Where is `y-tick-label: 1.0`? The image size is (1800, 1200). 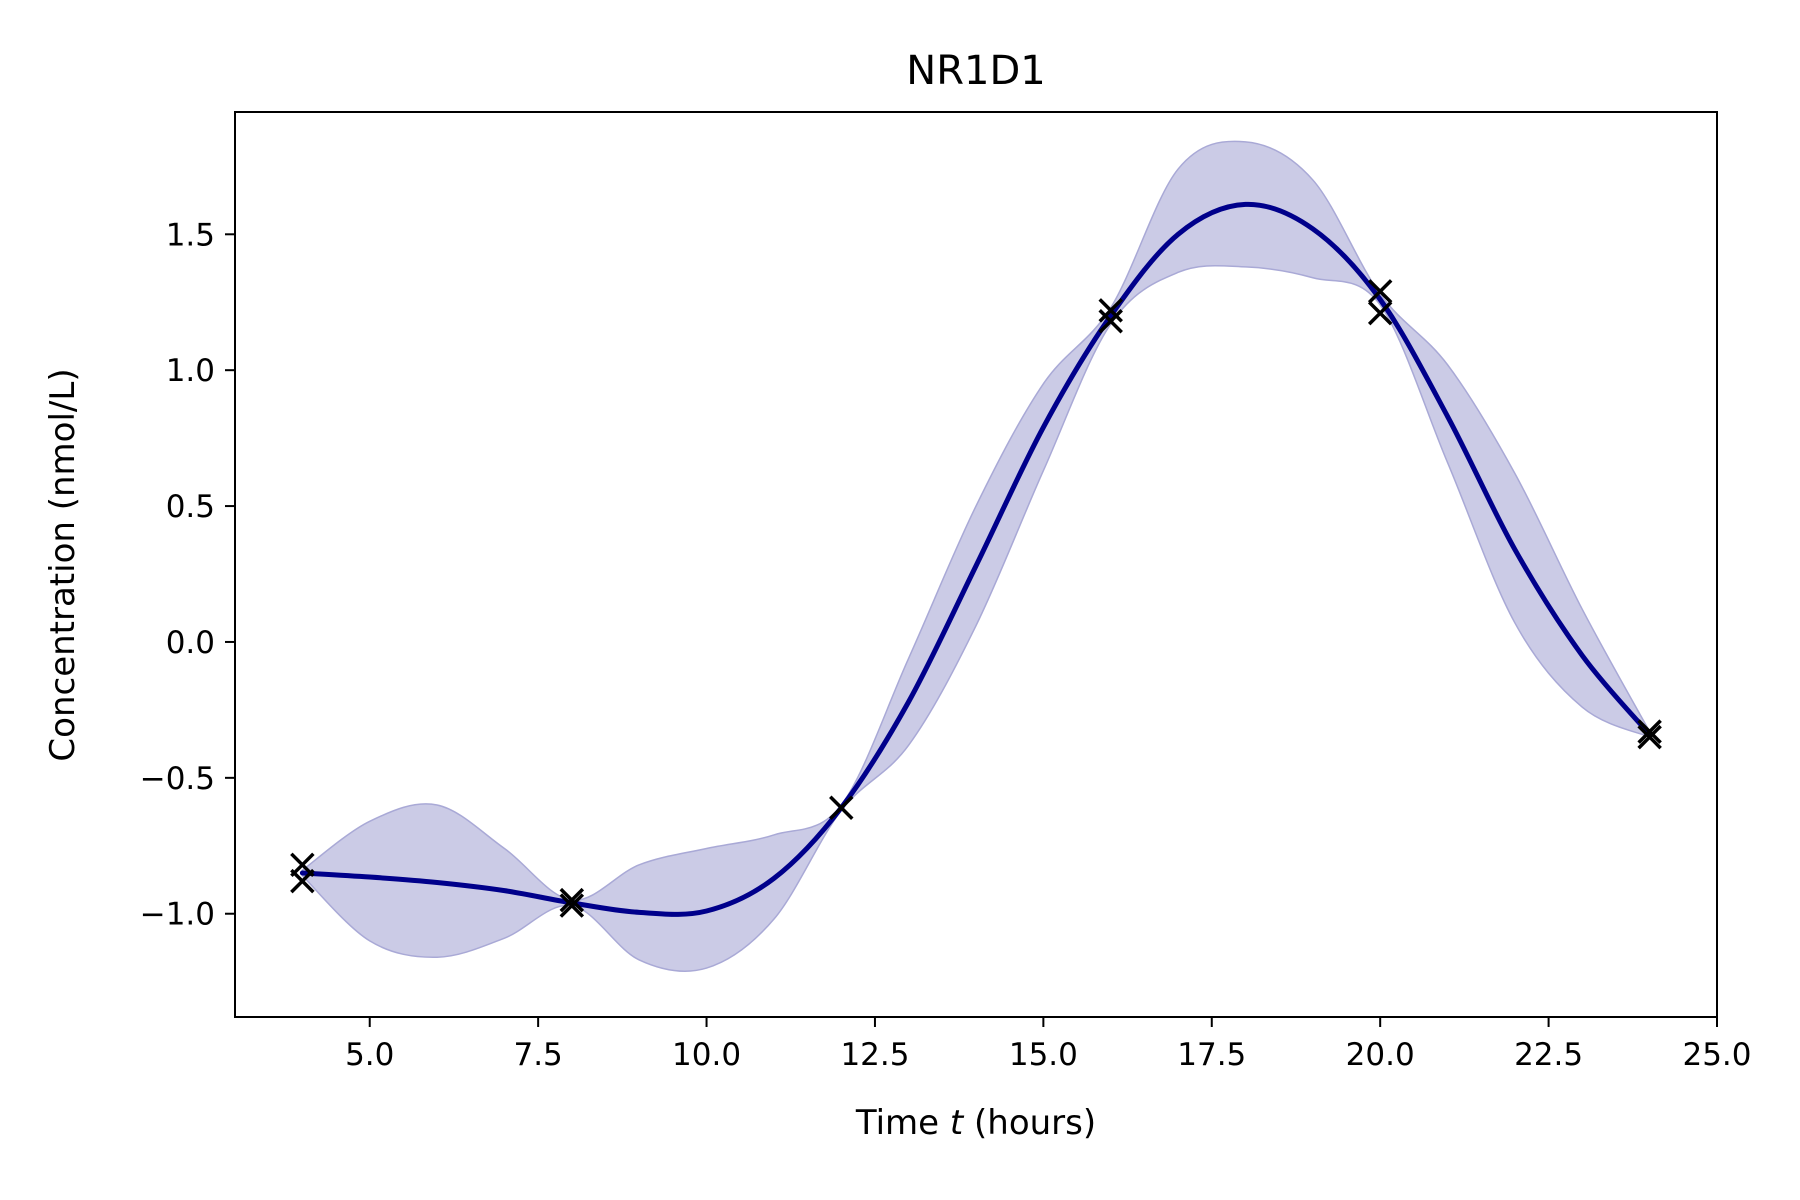
y-tick-label: 1.0 is located at coordinates (190, 371).